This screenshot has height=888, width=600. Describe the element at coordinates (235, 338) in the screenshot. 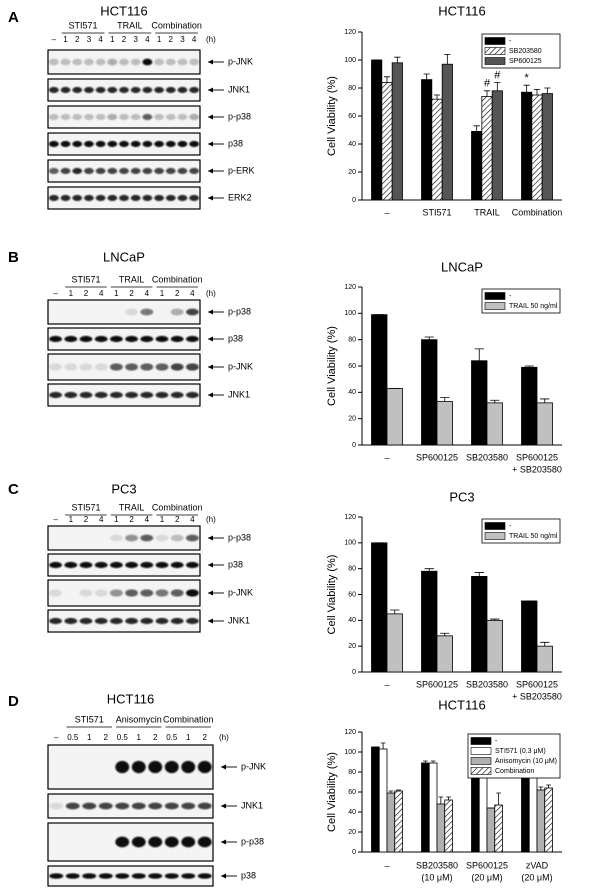

I see `row-label: p38` at that location.